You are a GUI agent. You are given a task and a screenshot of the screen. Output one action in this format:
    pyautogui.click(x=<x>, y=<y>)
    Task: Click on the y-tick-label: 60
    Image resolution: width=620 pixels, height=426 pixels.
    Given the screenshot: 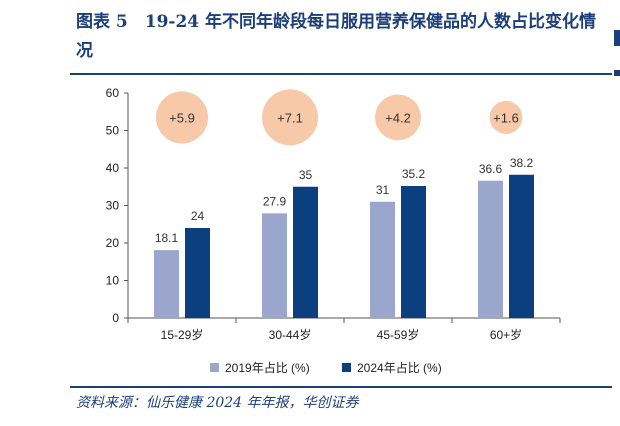 What is the action you would take?
    pyautogui.click(x=113, y=93)
    